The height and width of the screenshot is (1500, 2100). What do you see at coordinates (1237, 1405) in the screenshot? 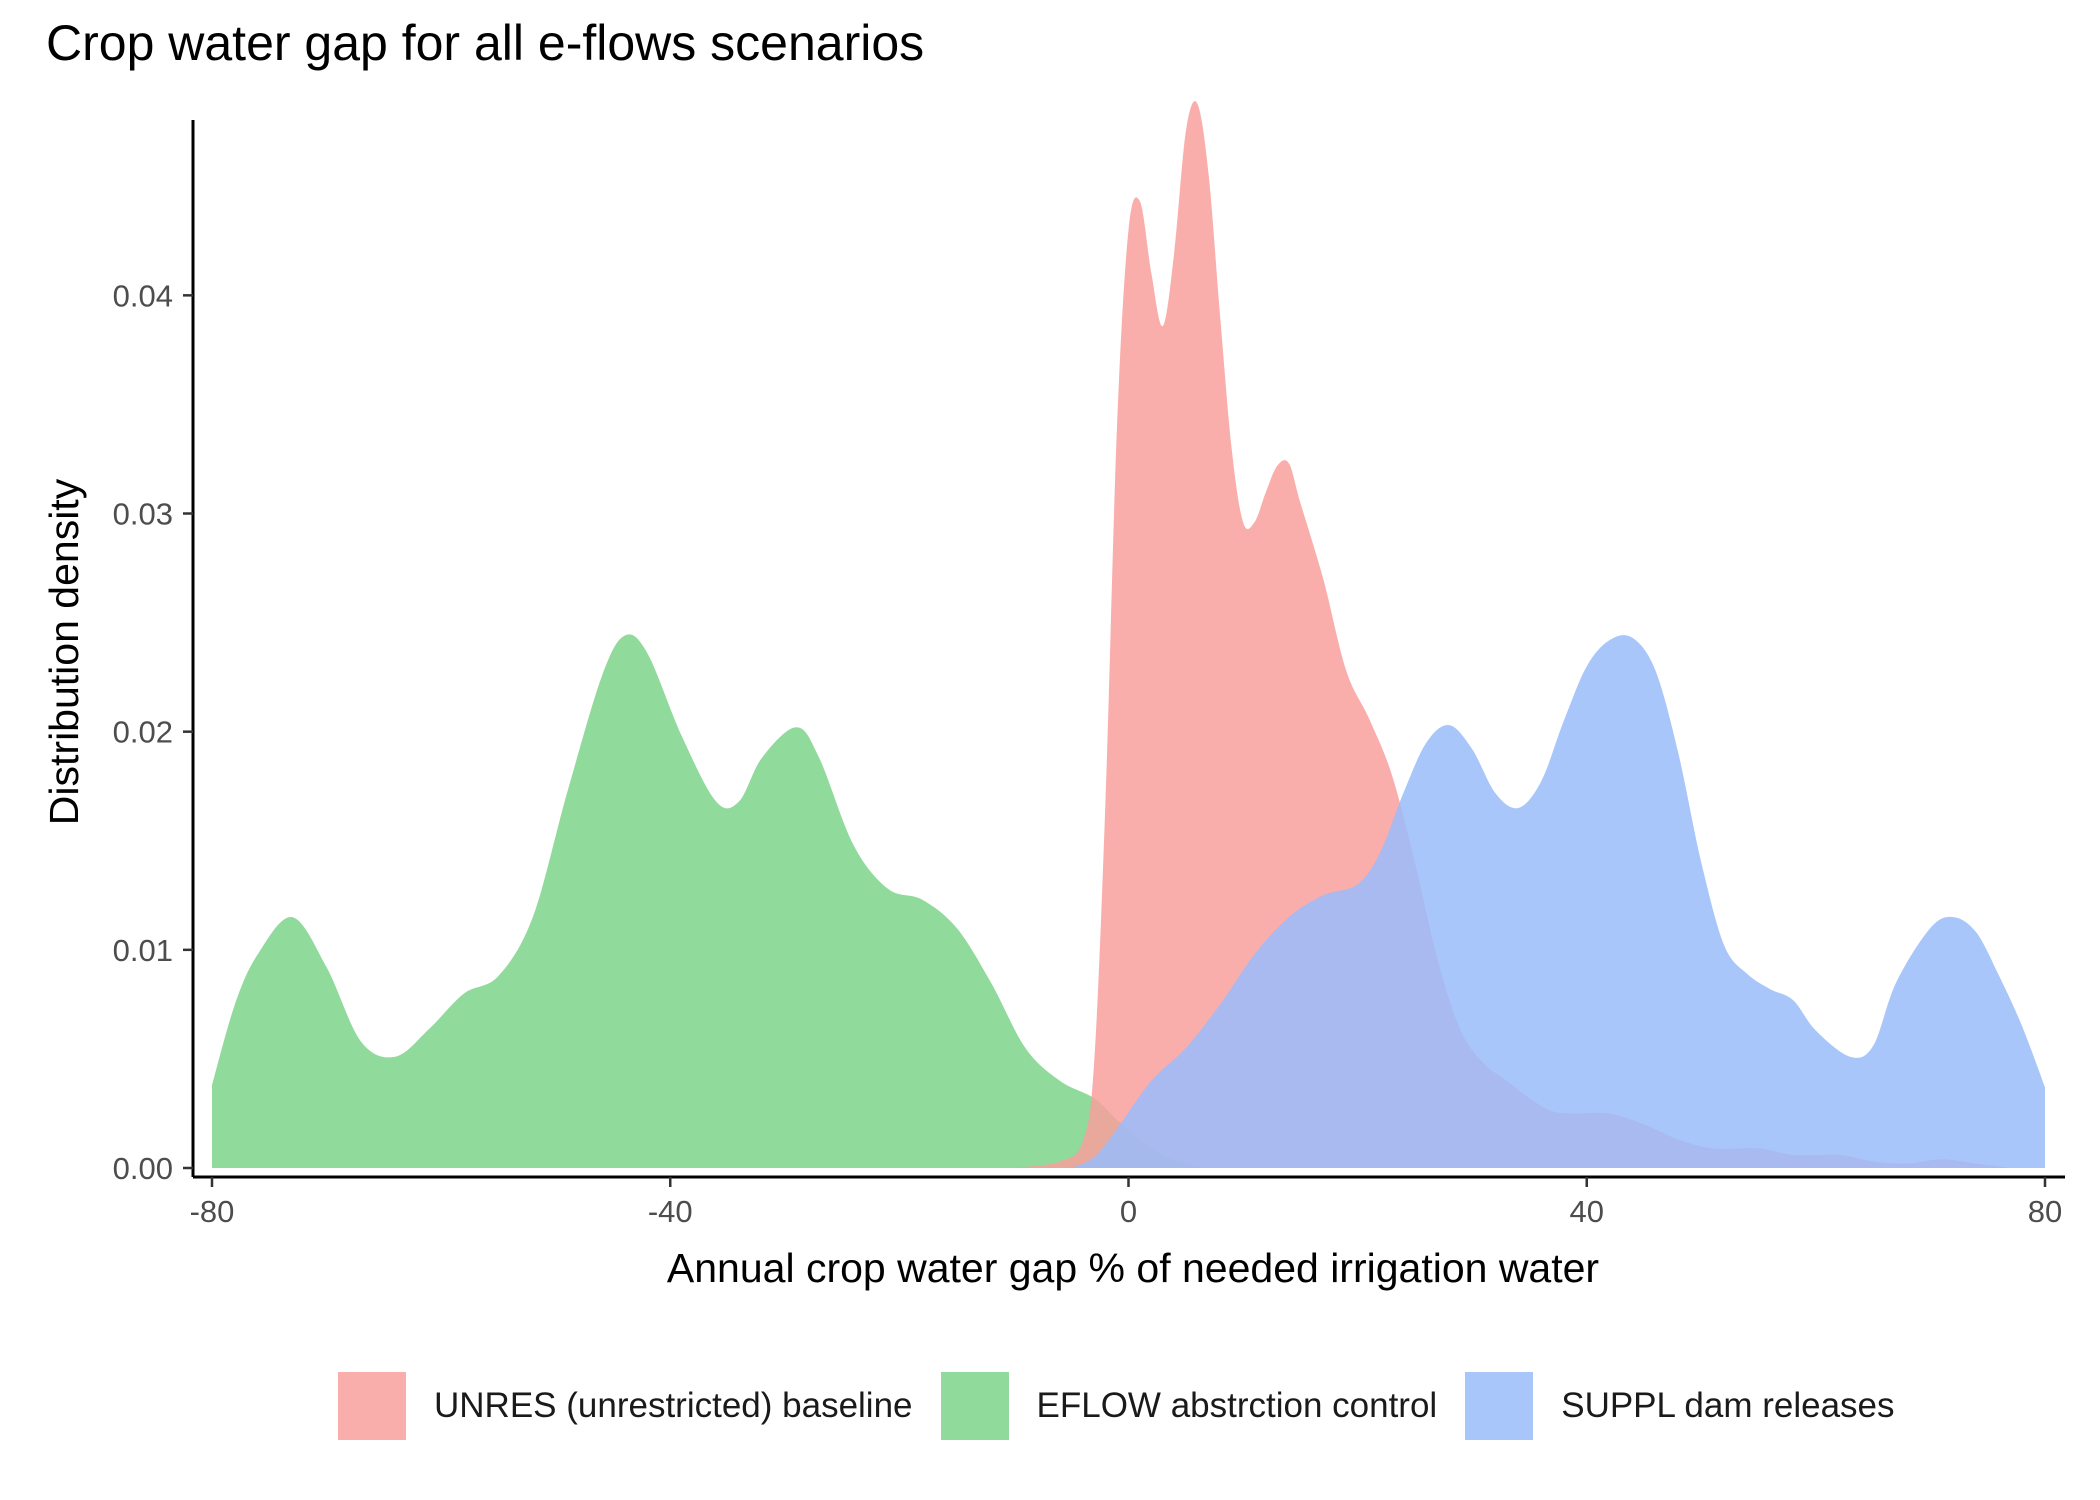
I see `legend-label: EFLOW abstrction control` at bounding box center [1237, 1405].